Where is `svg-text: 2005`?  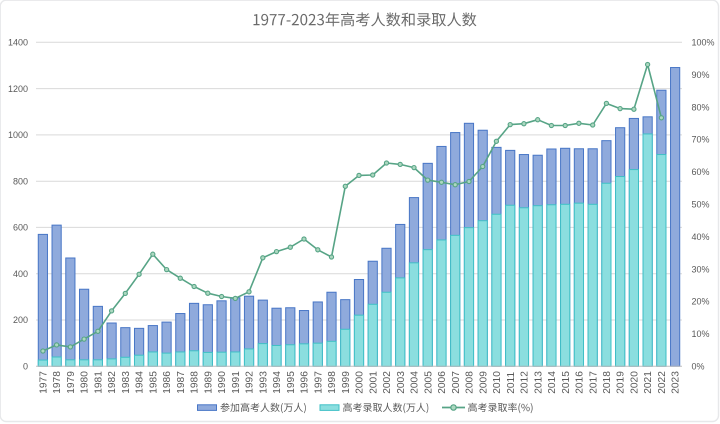 svg-text: 2005 is located at coordinates (428, 382).